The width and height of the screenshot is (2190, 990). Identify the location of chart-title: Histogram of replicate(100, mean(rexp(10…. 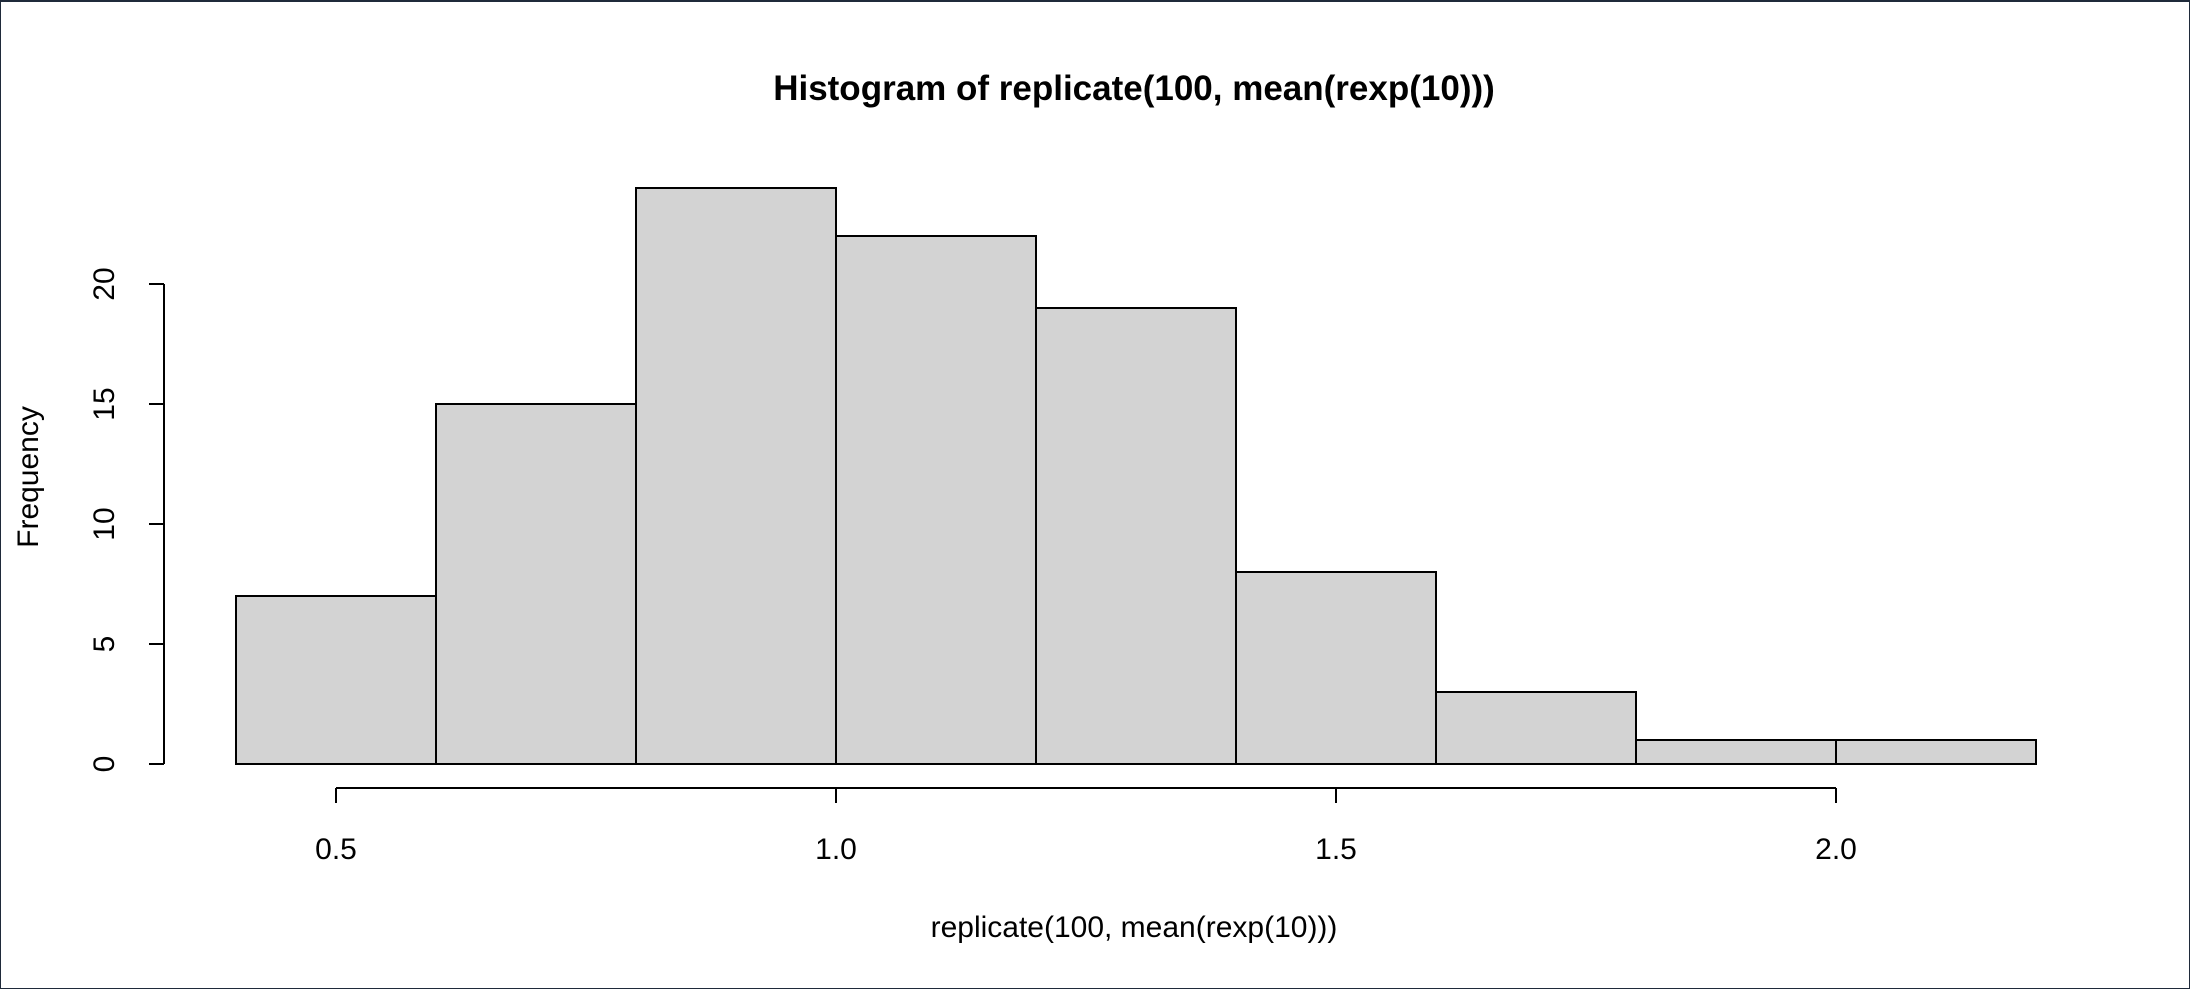
(1134, 88).